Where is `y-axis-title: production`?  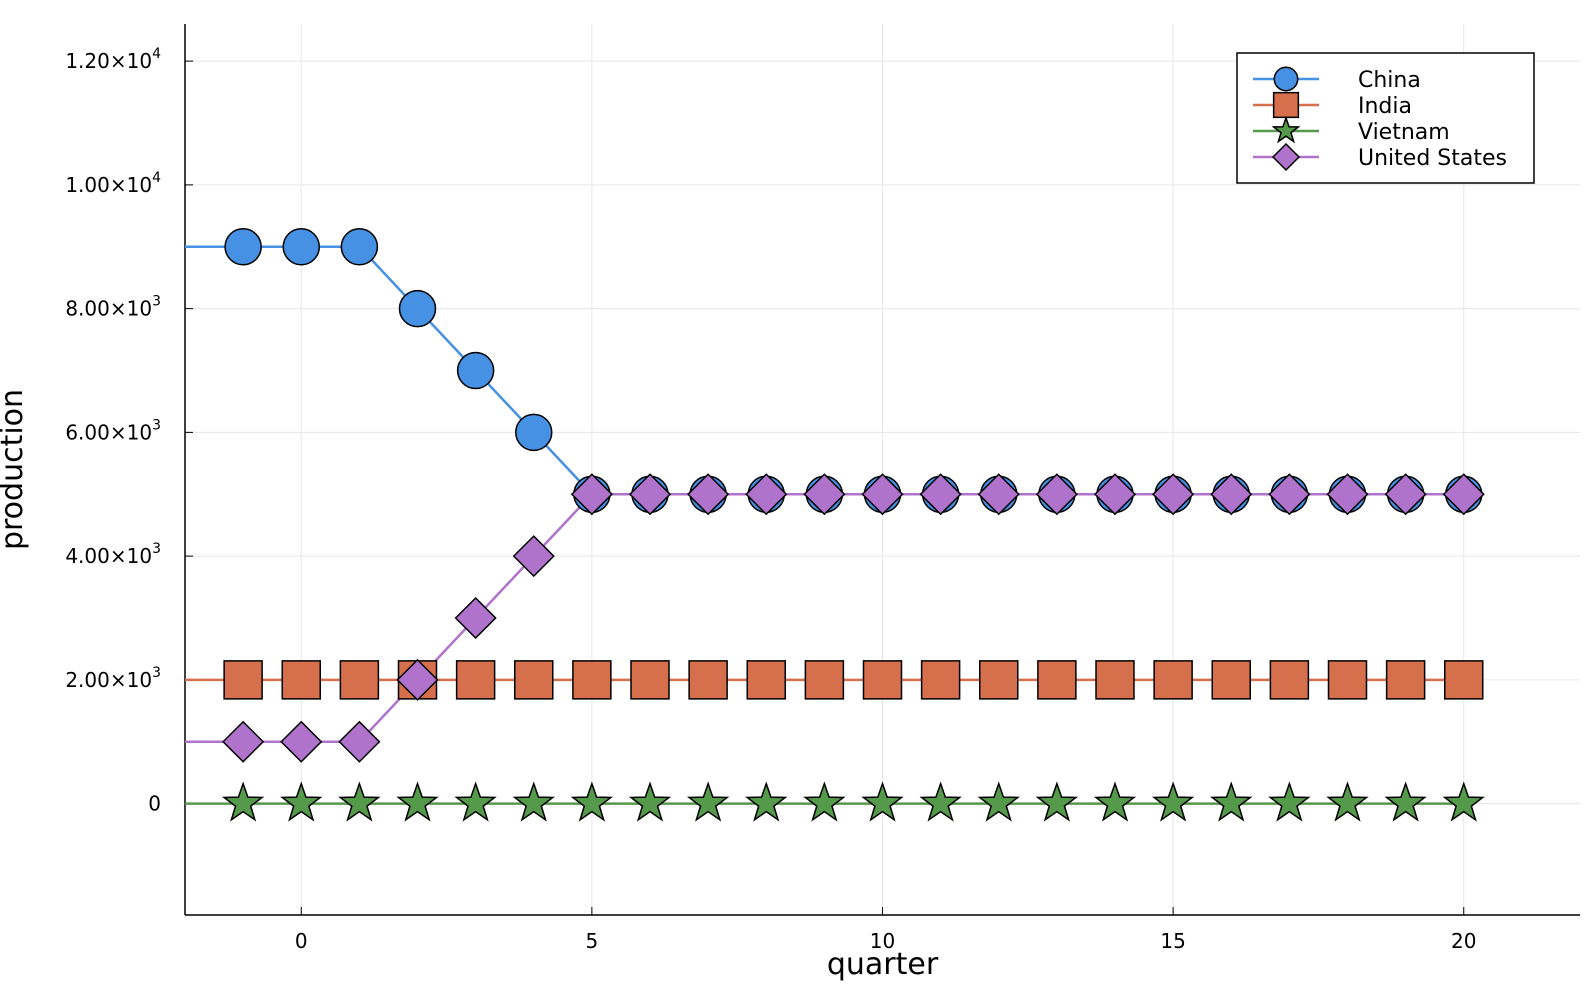
y-axis-title: production is located at coordinates (15, 469).